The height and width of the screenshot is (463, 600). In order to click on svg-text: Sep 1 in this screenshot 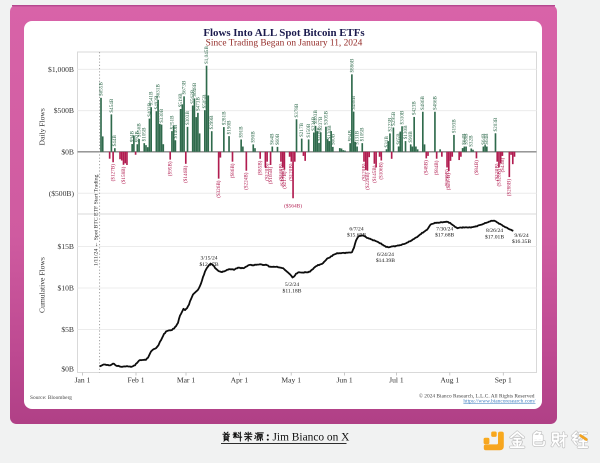, I will do `click(503, 380)`.